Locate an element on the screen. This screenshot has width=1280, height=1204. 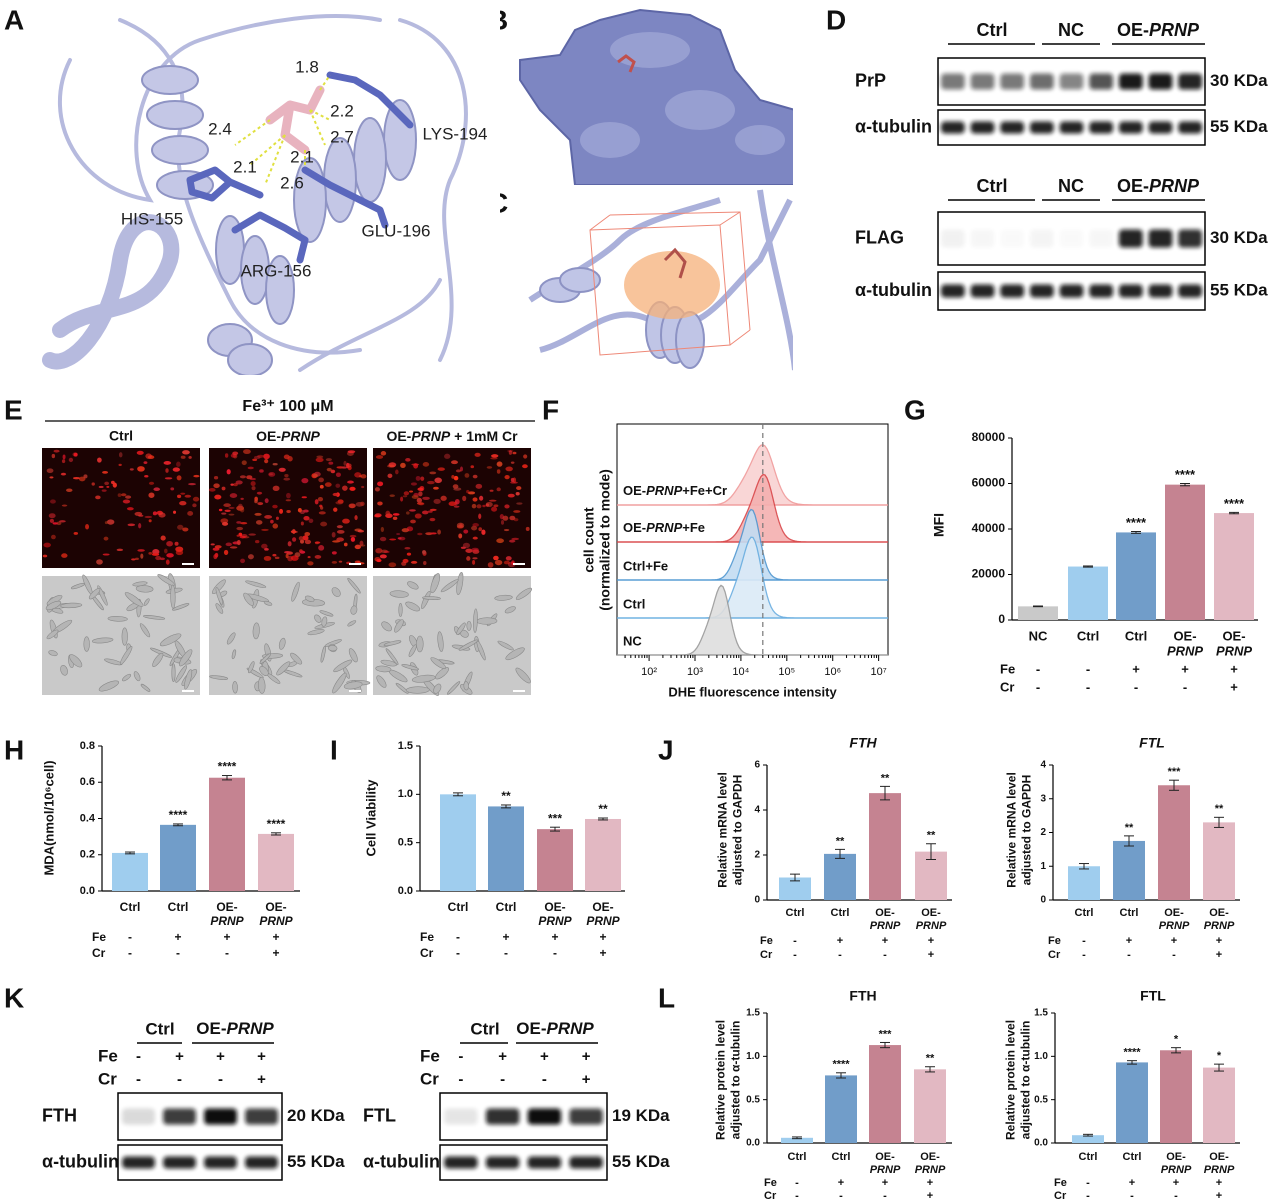
distance-label: 2.4 is located at coordinates (220, 128).